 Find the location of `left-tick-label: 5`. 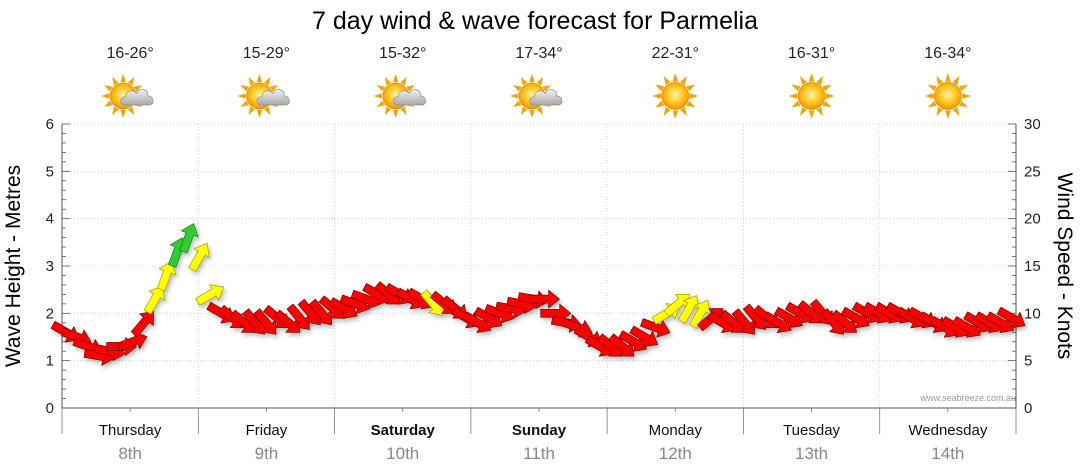

left-tick-label: 5 is located at coordinates (50, 171).